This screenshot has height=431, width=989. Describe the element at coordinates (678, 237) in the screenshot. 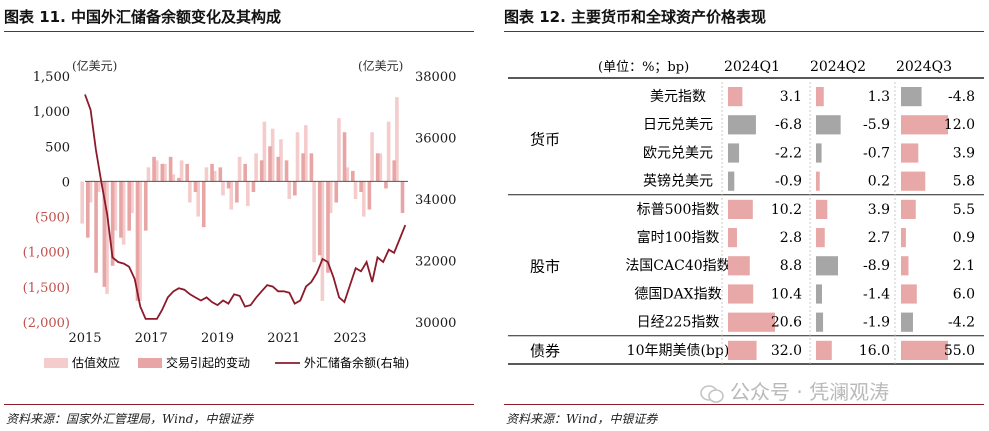

I see `table-row-label: 富时100指数` at that location.